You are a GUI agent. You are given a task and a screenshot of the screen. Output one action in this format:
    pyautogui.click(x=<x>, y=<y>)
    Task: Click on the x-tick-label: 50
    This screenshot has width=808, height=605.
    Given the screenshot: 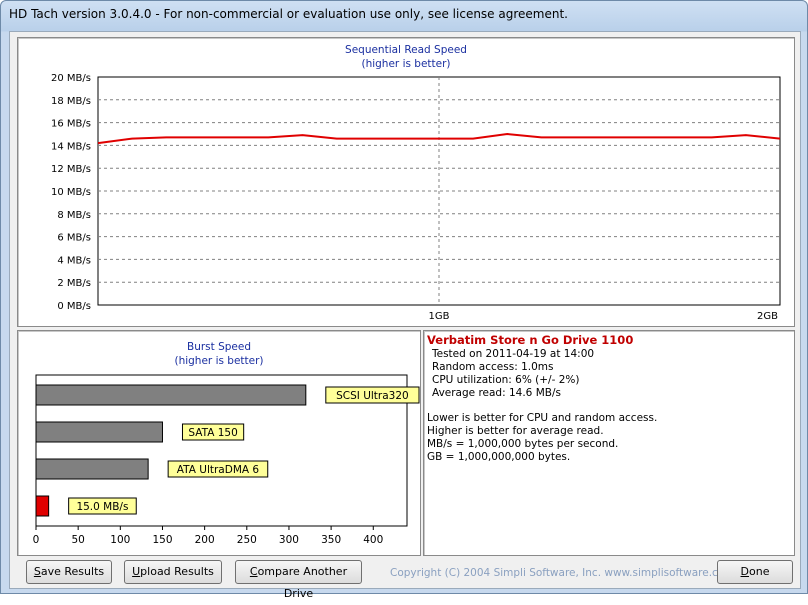 What is the action you would take?
    pyautogui.click(x=77, y=540)
    